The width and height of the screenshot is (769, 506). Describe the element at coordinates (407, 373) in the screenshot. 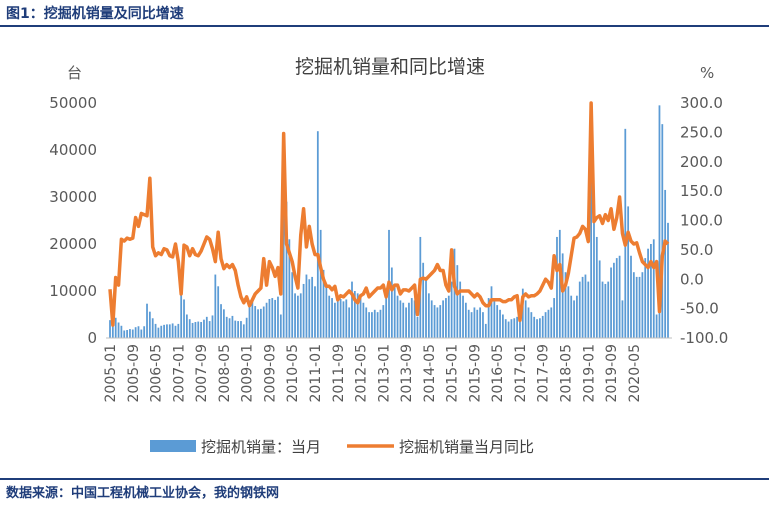

I see `x-tick-label: 2013-09` at that location.